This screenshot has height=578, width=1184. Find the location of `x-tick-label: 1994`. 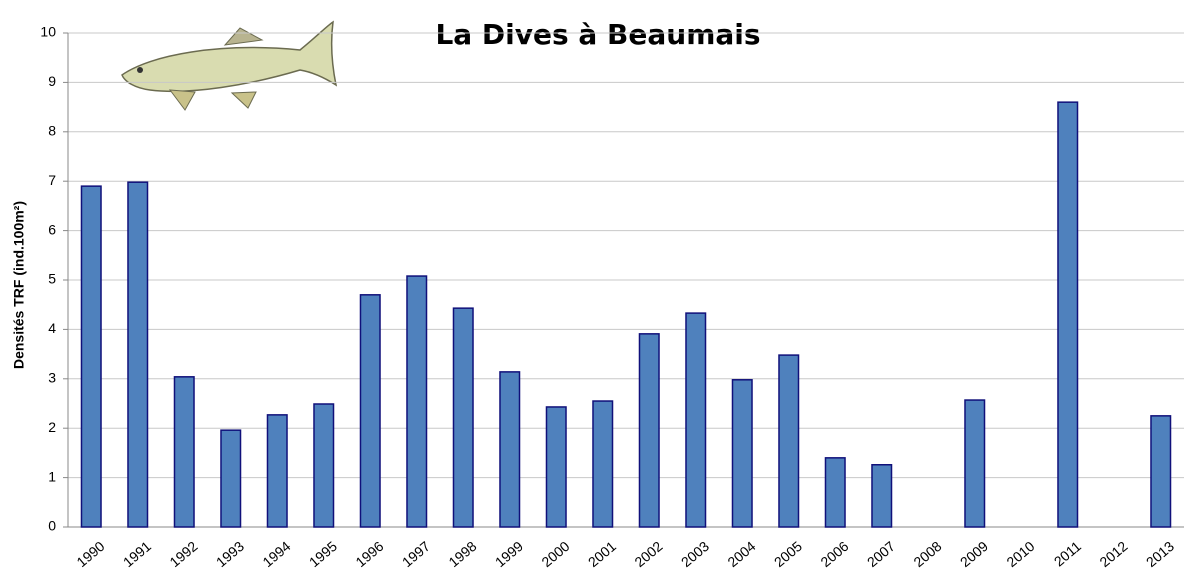

x-tick-label: 1994 is located at coordinates (276, 554).